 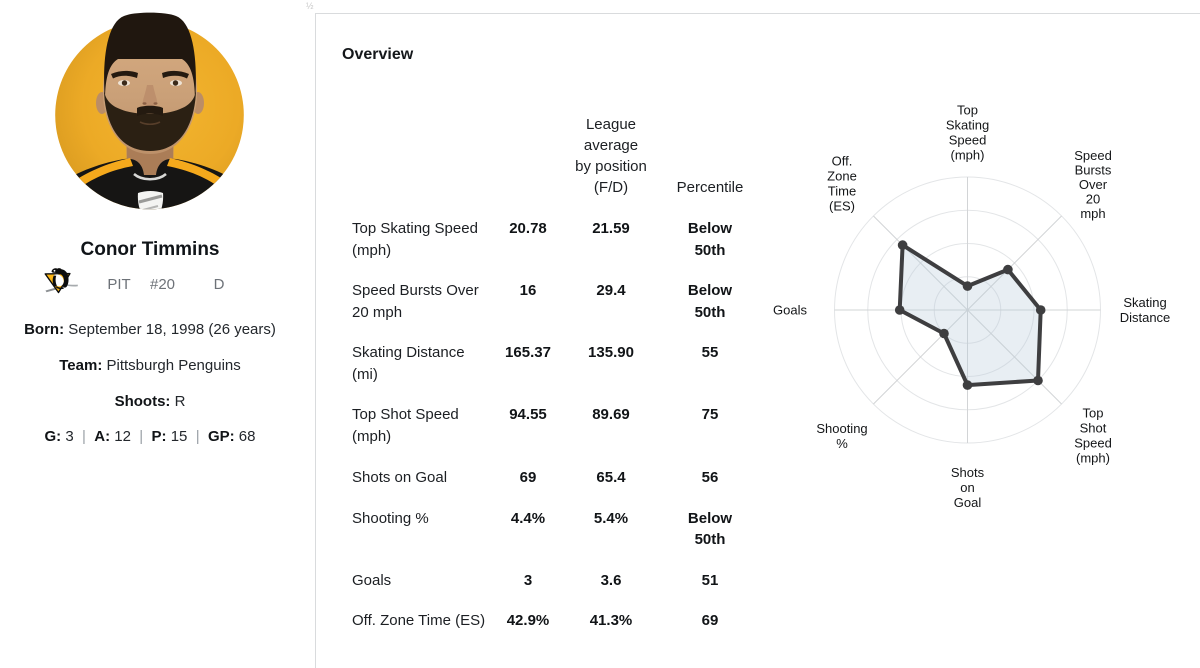 I want to click on svg-text: Shot, so click(x=1093, y=428).